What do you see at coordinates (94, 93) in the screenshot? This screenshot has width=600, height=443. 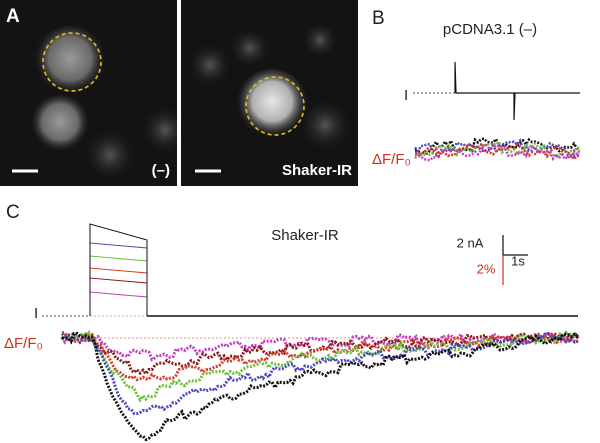 I see `image-left` at bounding box center [94, 93].